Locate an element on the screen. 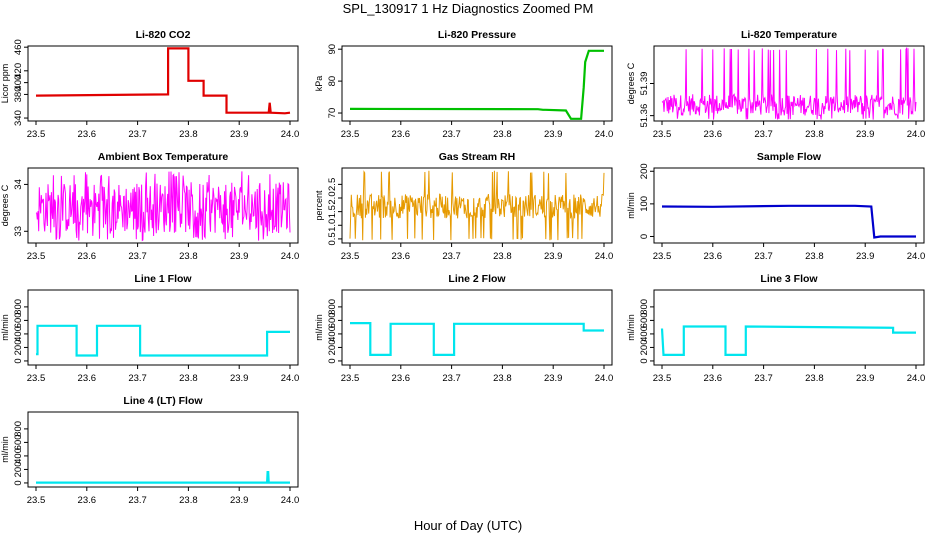 This screenshot has height=540, width=936. y-tick-label: 2.0 is located at coordinates (332, 197).